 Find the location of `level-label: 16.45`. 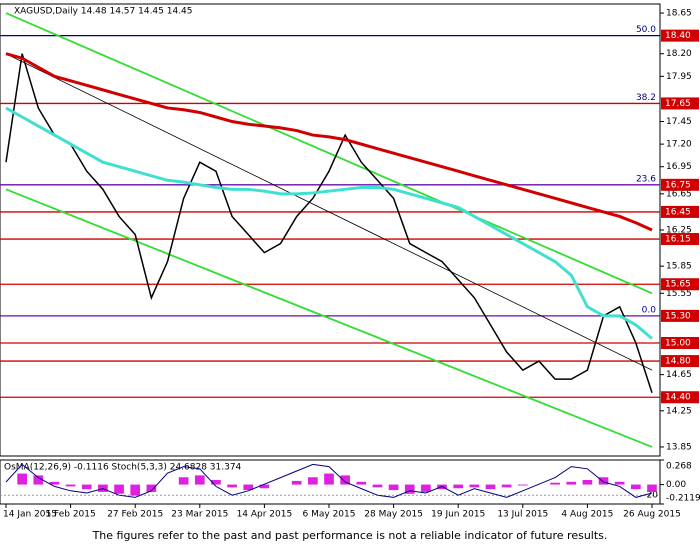

level-label: 16.45 is located at coordinates (678, 212).